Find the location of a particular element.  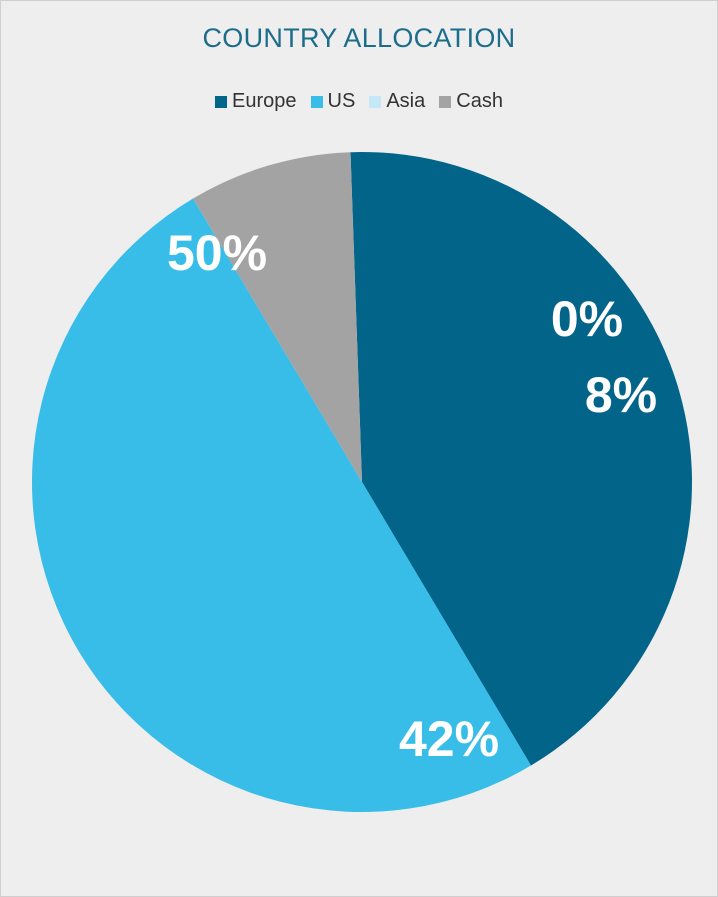

legend-item-us: US is located at coordinates (333, 101).